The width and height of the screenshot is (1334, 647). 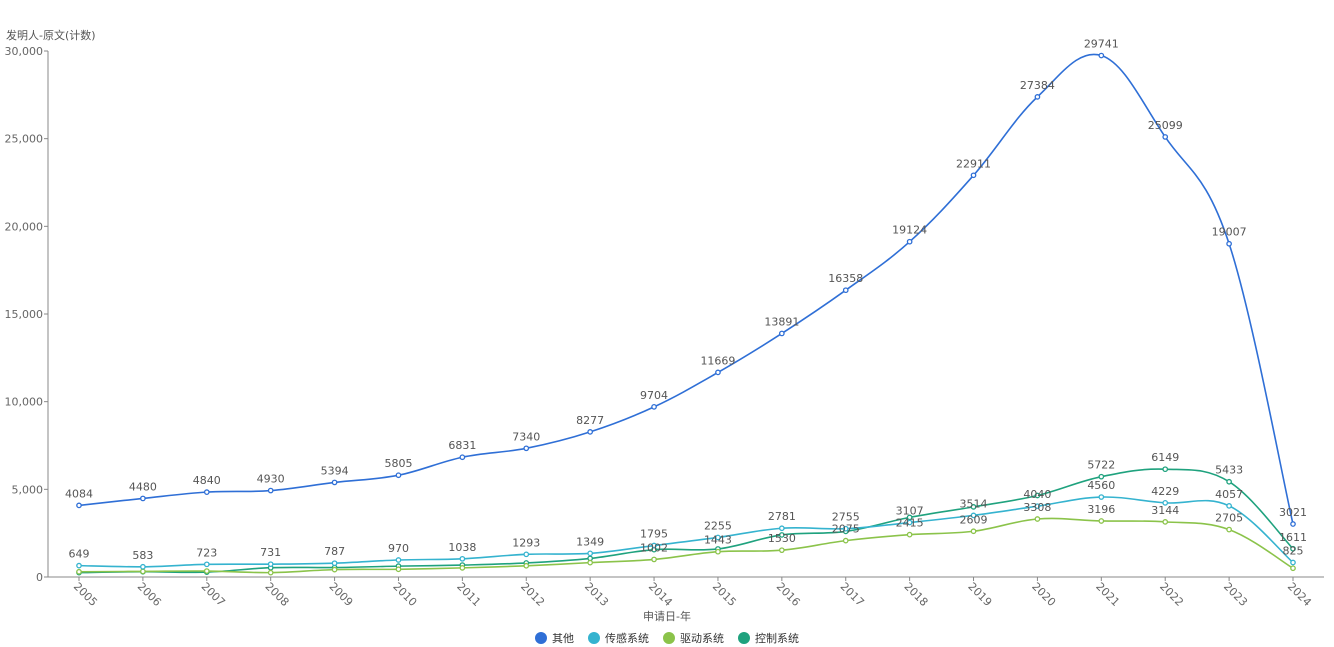 I want to click on data-label: 13891, so click(x=781, y=321).